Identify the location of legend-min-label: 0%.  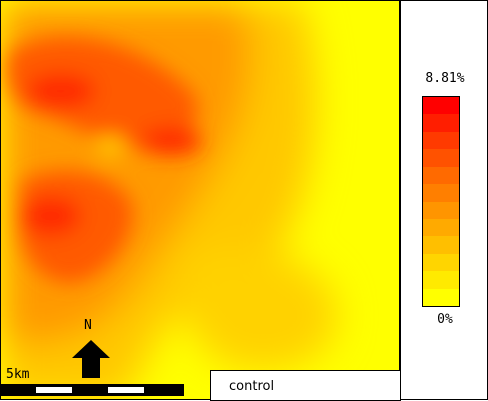
(445, 319).